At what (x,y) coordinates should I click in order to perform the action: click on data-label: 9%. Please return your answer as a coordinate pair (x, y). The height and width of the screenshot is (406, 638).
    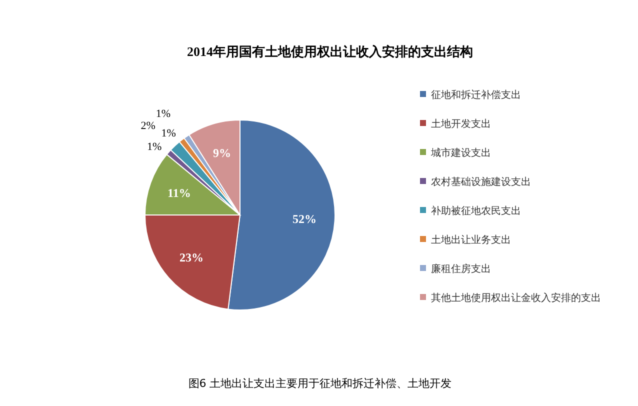
    Looking at the image, I should click on (221, 153).